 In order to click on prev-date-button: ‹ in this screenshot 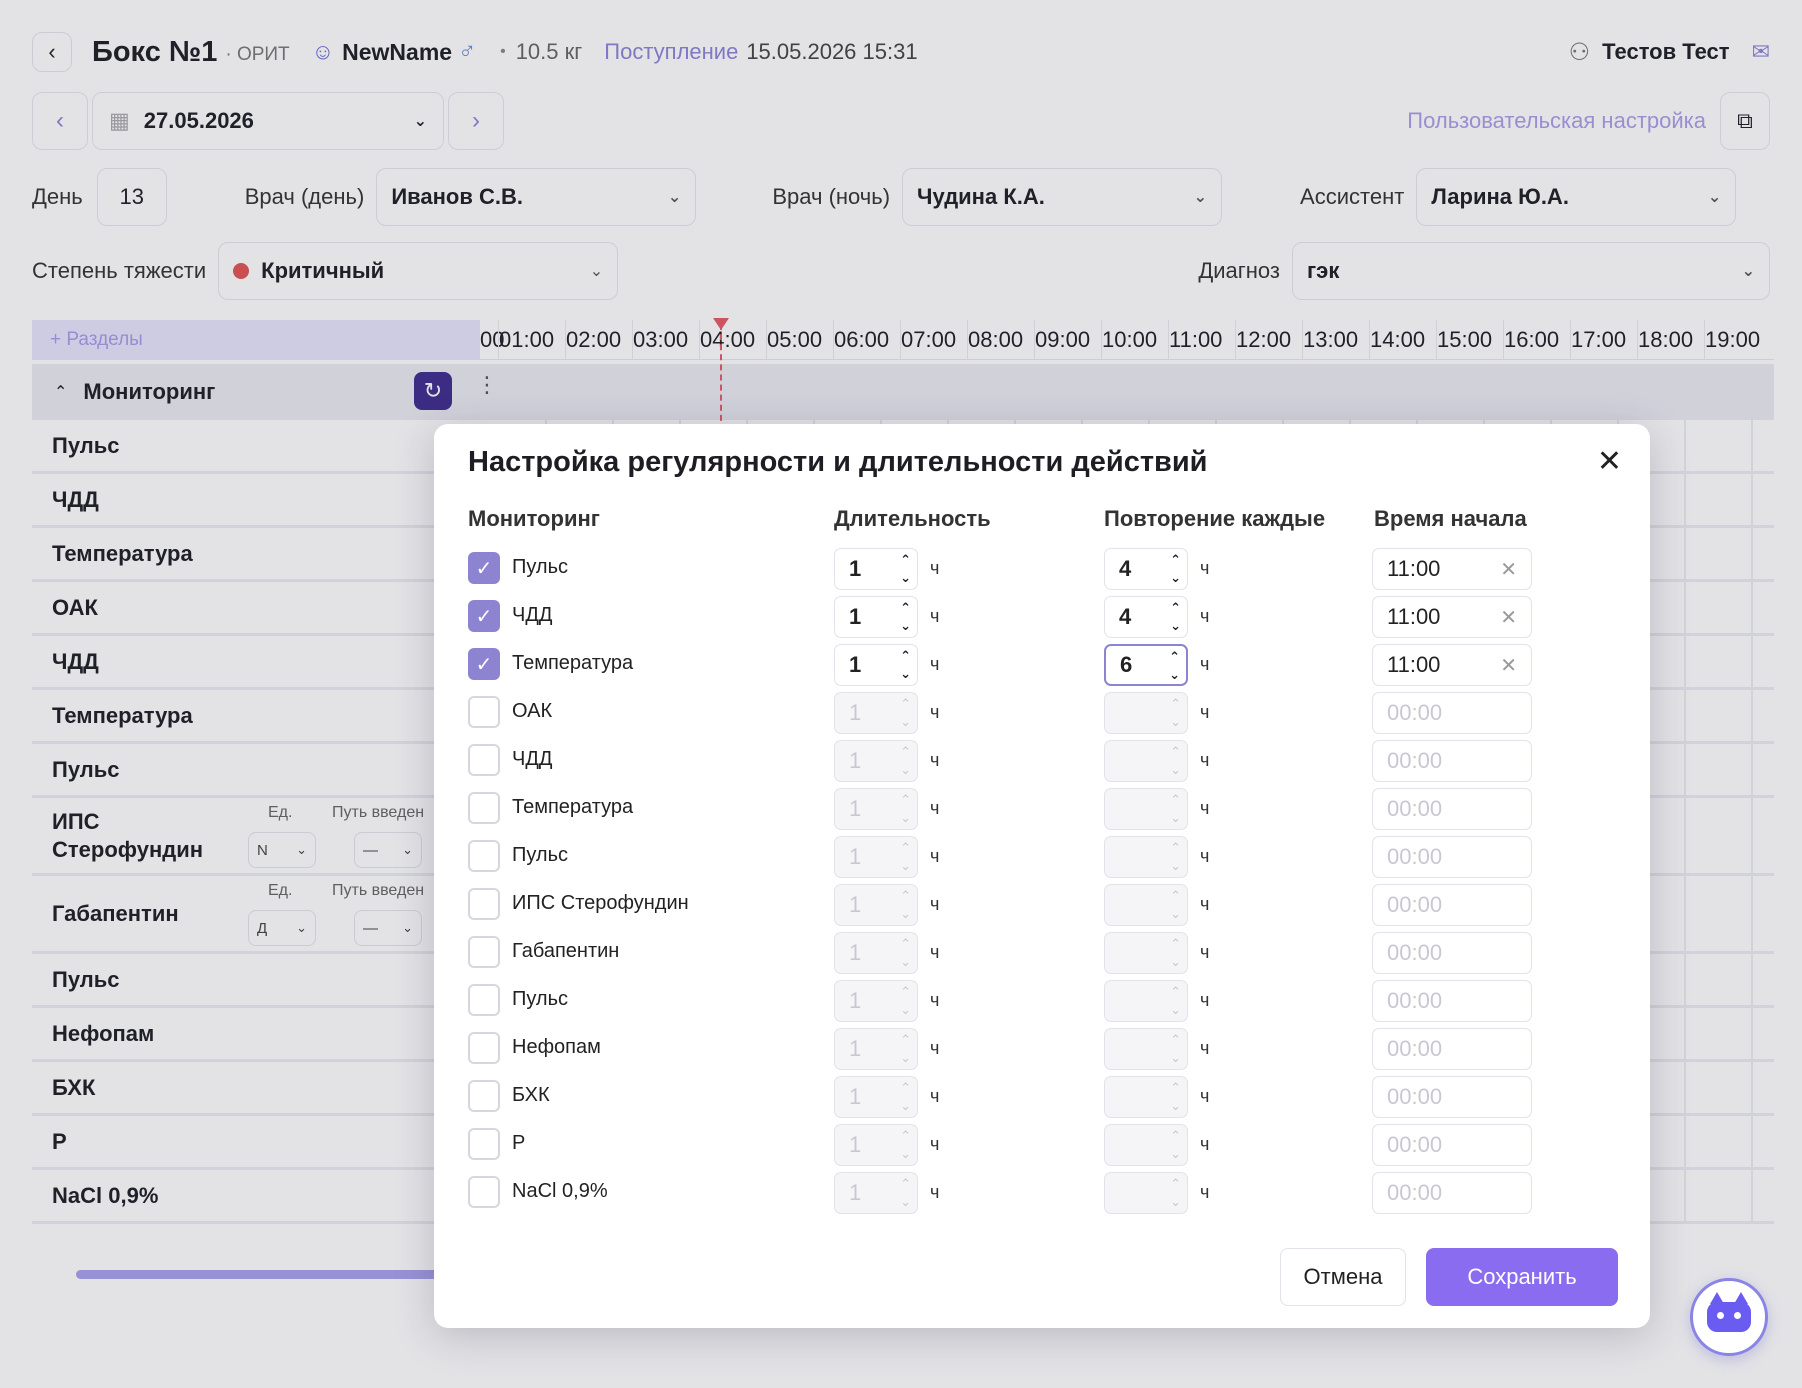, I will do `click(60, 121)`.